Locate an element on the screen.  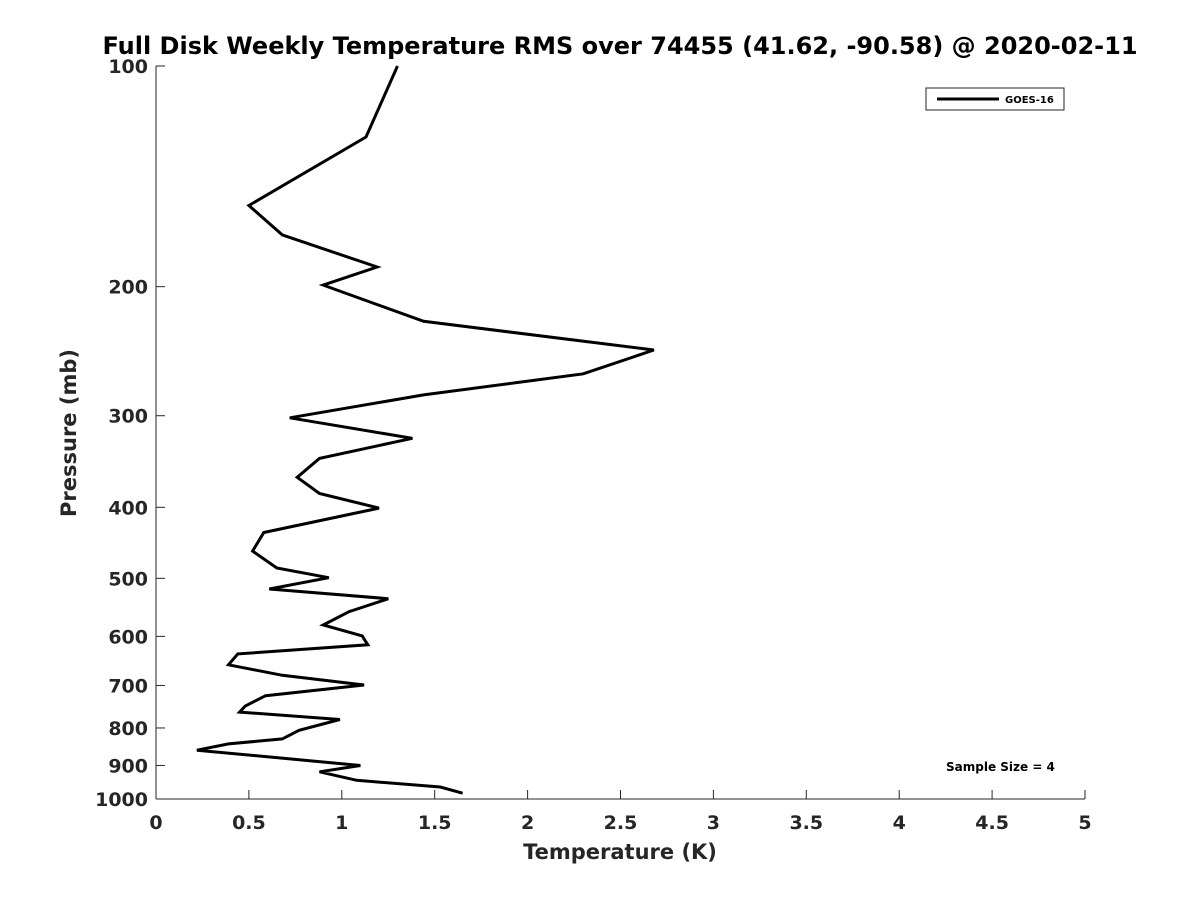
x-tick-label: 4.5 is located at coordinates (992, 823).